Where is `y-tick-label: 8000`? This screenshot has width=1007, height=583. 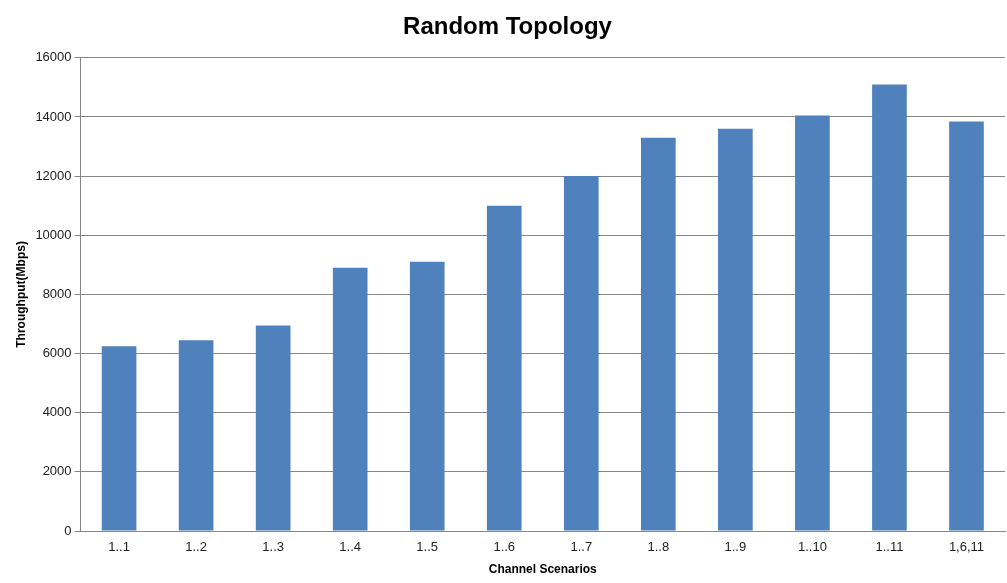 y-tick-label: 8000 is located at coordinates (57, 293).